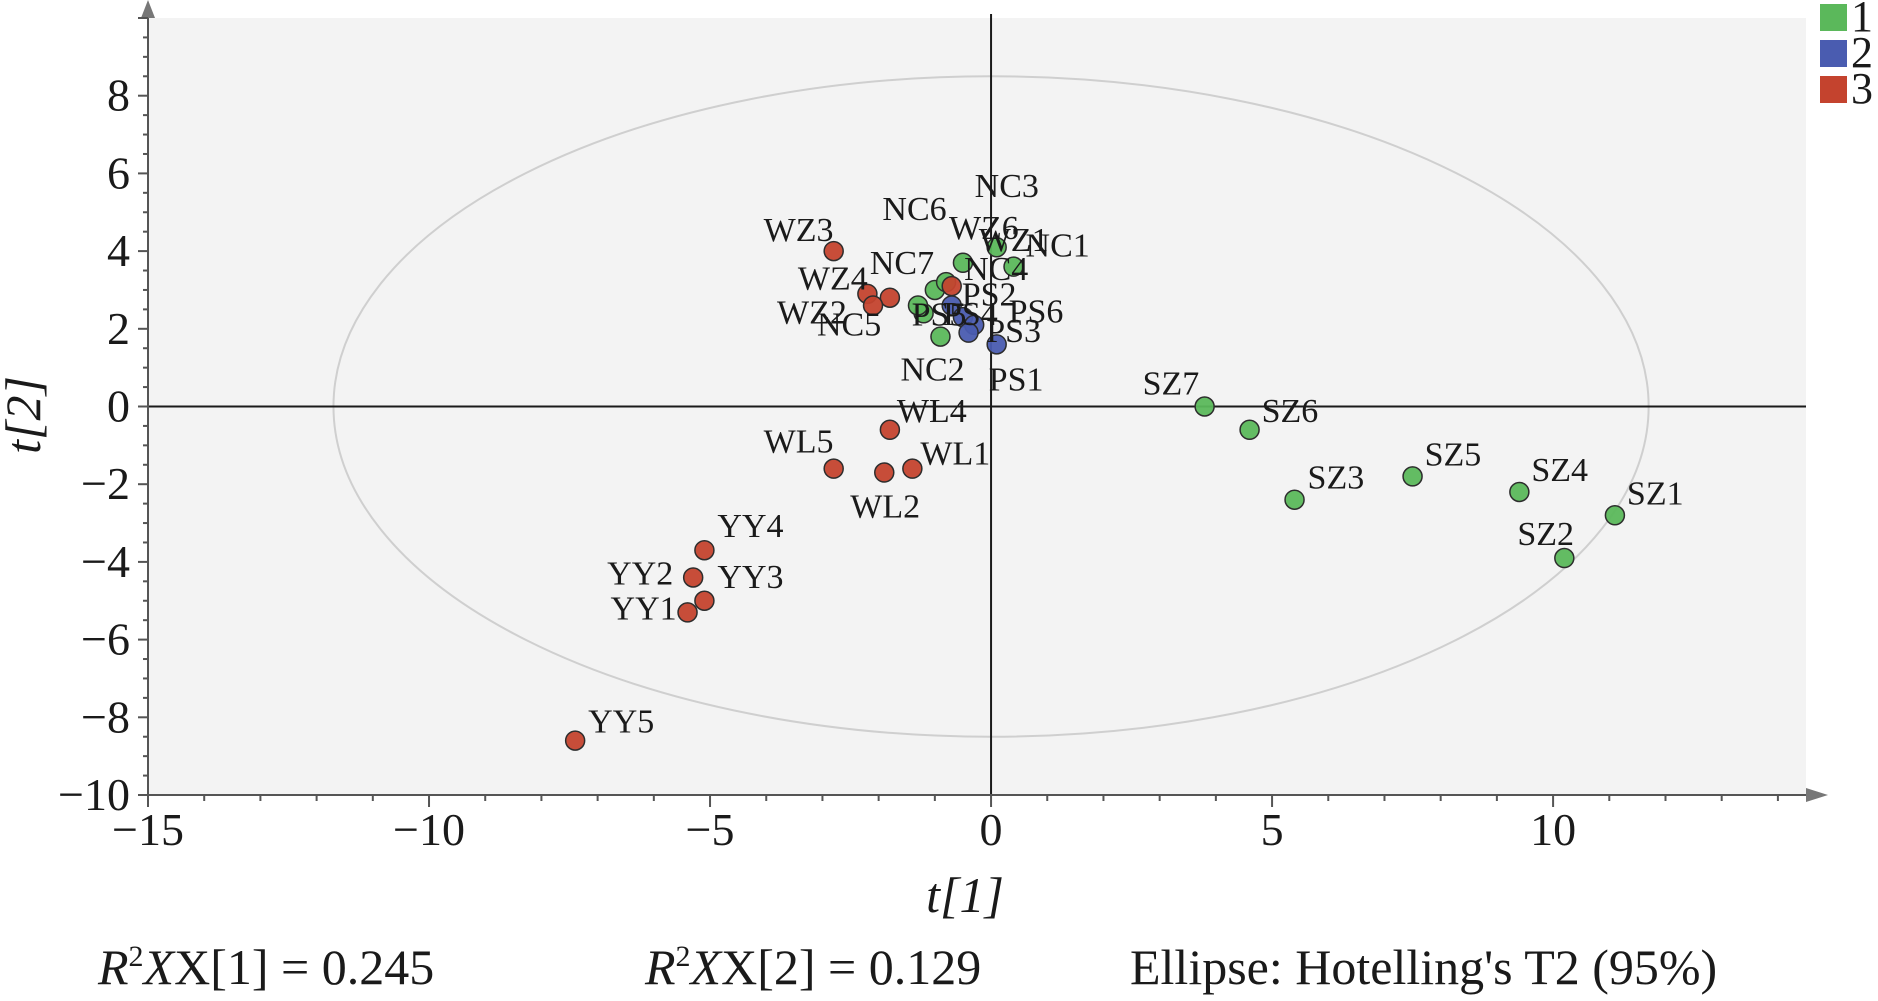 The height and width of the screenshot is (1001, 1878). What do you see at coordinates (965, 895) in the screenshot?
I see `x-axis-title: t[1]` at bounding box center [965, 895].